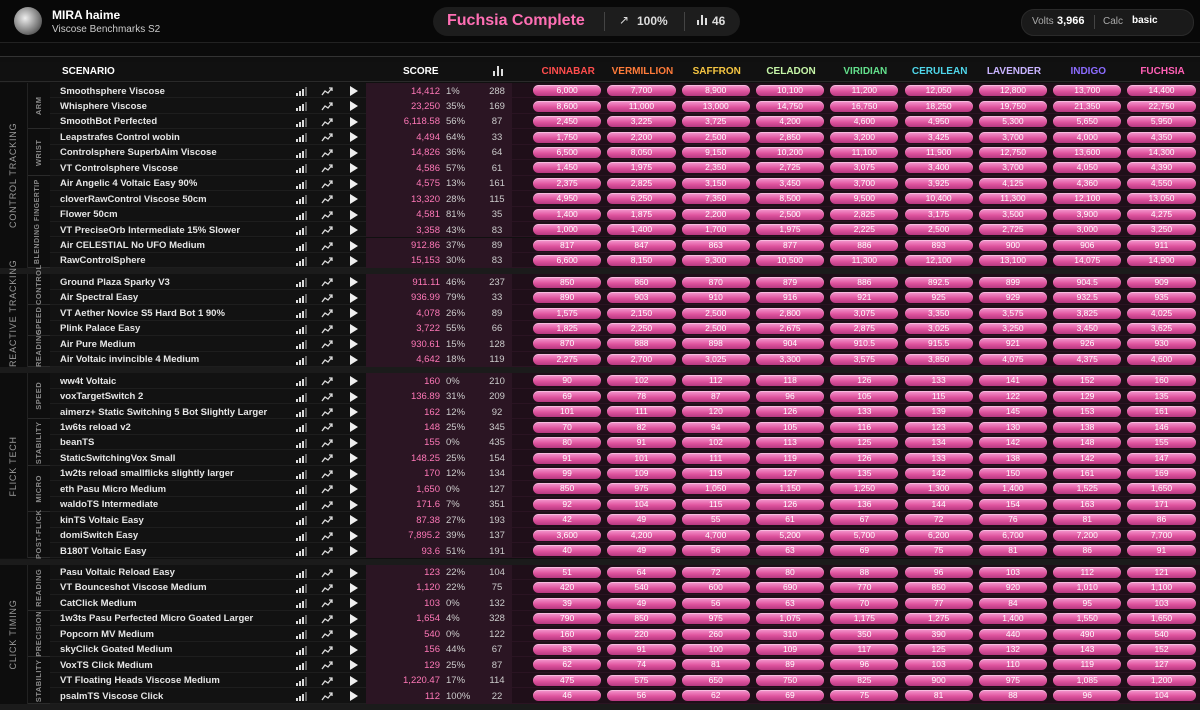  Describe the element at coordinates (132, 245) in the screenshot. I see `scenario-name: Air CELESTIAL No UFO Medium` at that location.